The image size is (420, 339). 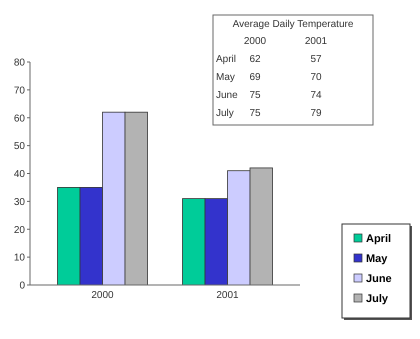 What do you see at coordinates (316, 77) in the screenshot?
I see `text: 70` at bounding box center [316, 77].